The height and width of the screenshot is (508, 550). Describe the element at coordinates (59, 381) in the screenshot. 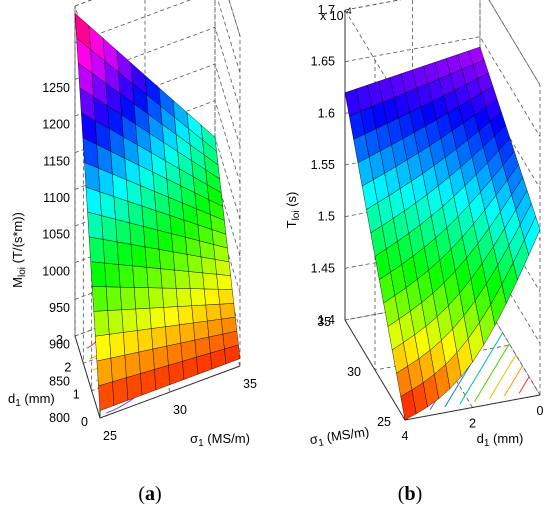

I see `z-tick-label: 850` at that location.